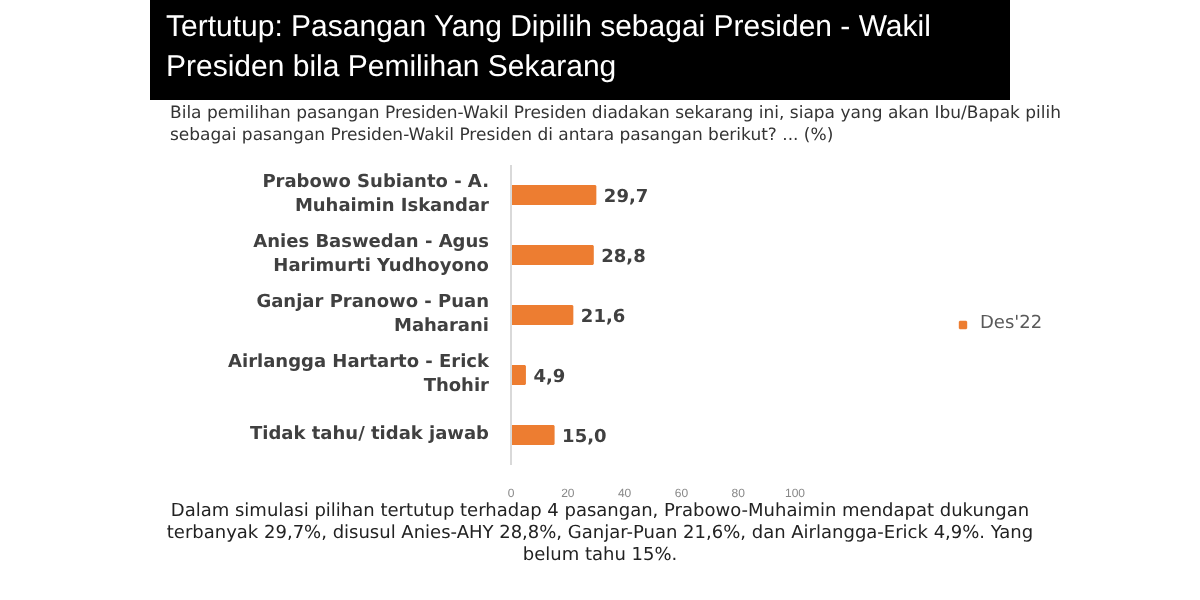  Describe the element at coordinates (603, 318) in the screenshot. I see `data-label: 21,6` at that location.